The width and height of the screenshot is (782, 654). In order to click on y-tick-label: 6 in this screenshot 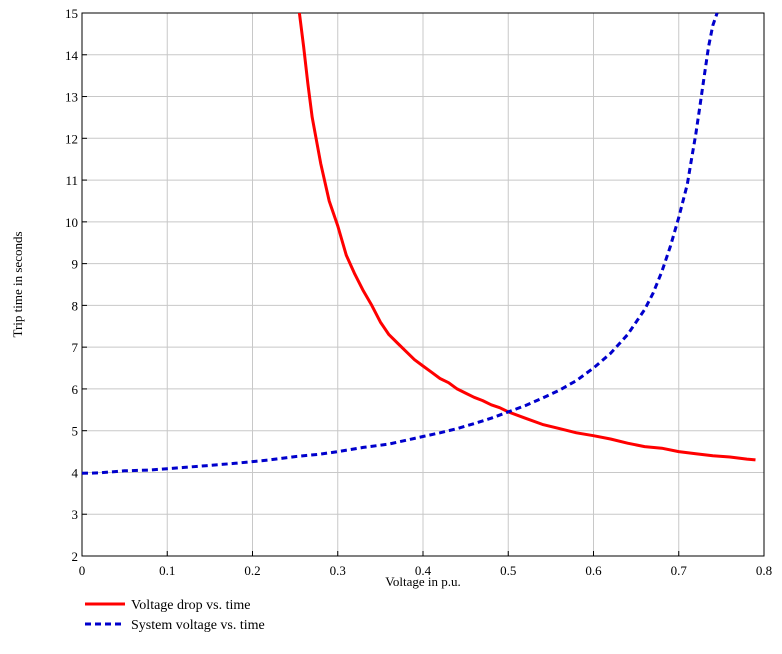, I will do `click(75, 389)`.